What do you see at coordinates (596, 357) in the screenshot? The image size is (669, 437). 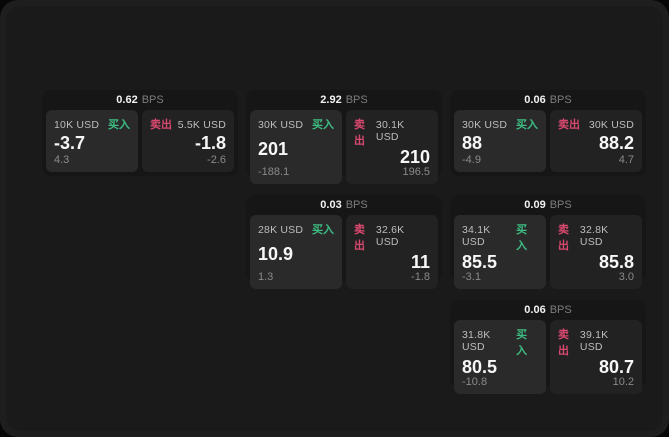 I see `sell-panel: 卖出 39.1K USD 80.7 10.2` at bounding box center [596, 357].